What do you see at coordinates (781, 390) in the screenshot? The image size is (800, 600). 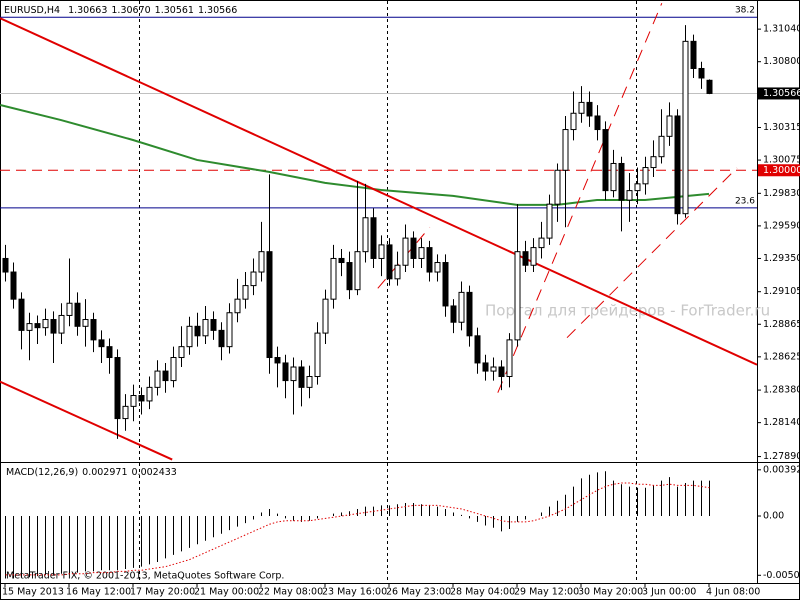 I see `y-tick-label: 1.28380` at bounding box center [781, 390].